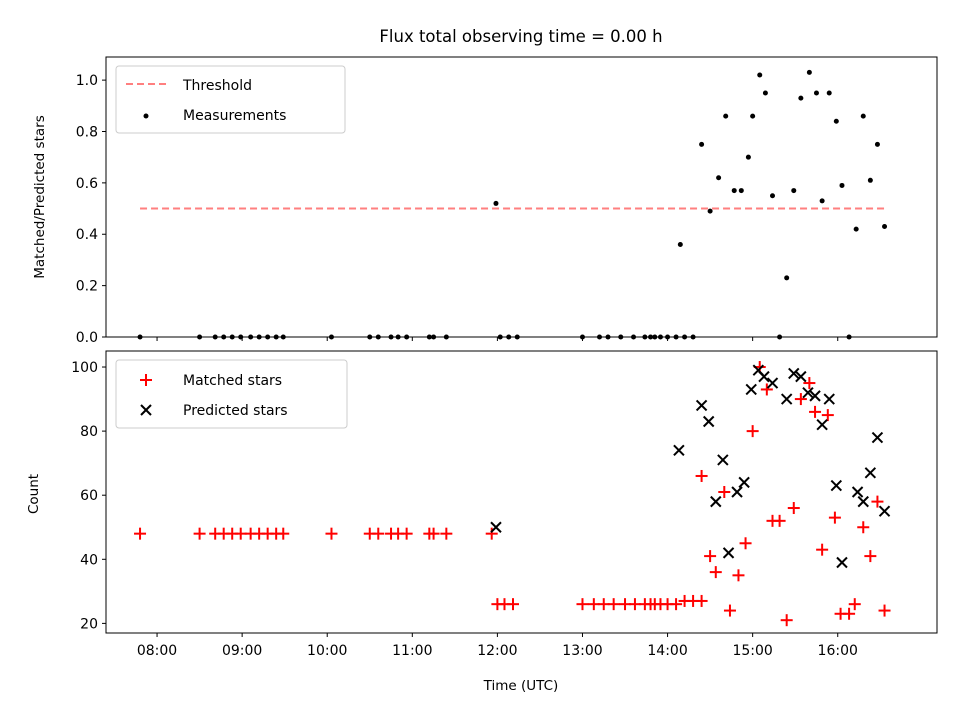 The image size is (960, 720). What do you see at coordinates (497, 651) in the screenshot?
I see `count-xtick-label: 12:00` at bounding box center [497, 651].